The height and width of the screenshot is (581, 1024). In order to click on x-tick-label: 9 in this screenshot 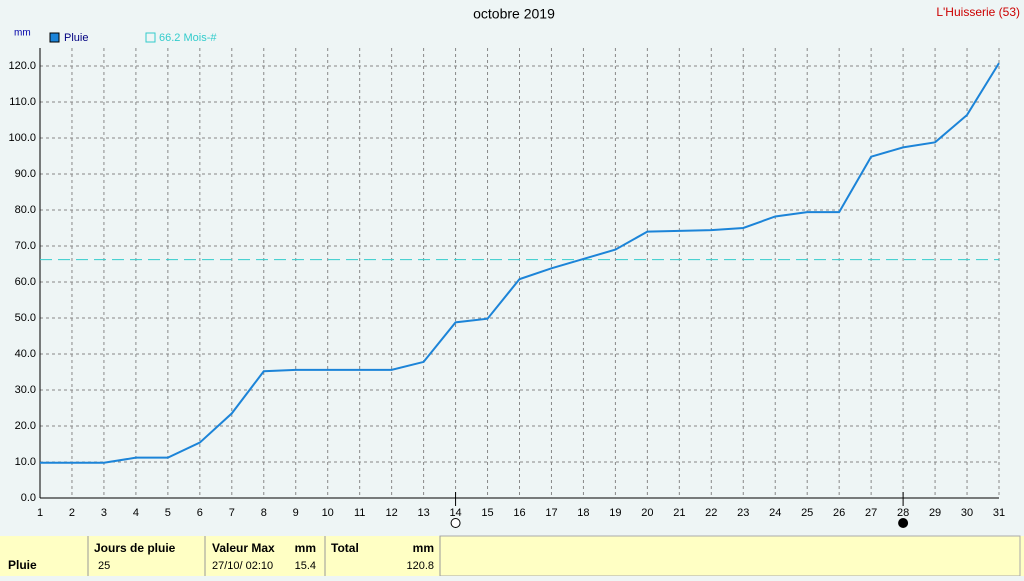, I will do `click(296, 513)`.